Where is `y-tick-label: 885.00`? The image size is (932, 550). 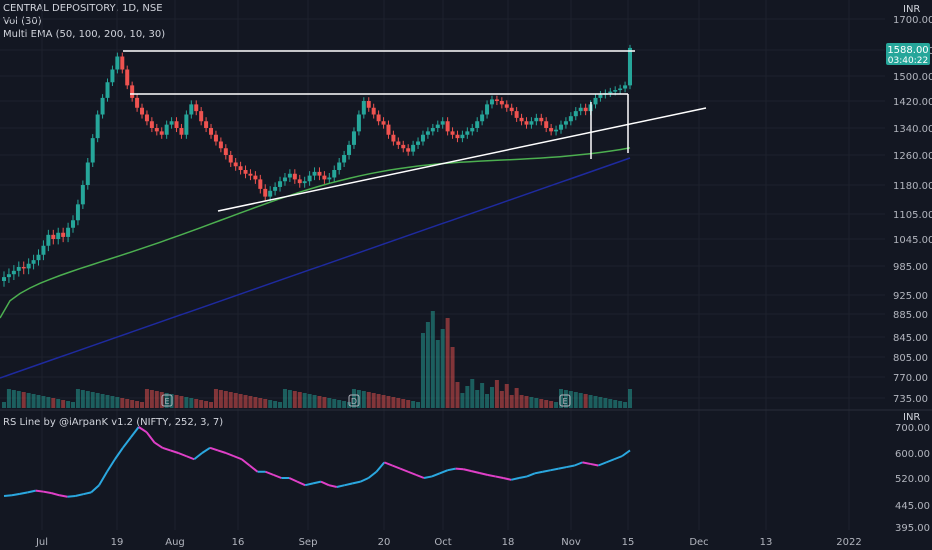 y-tick-label: 885.00 is located at coordinates (910, 315).